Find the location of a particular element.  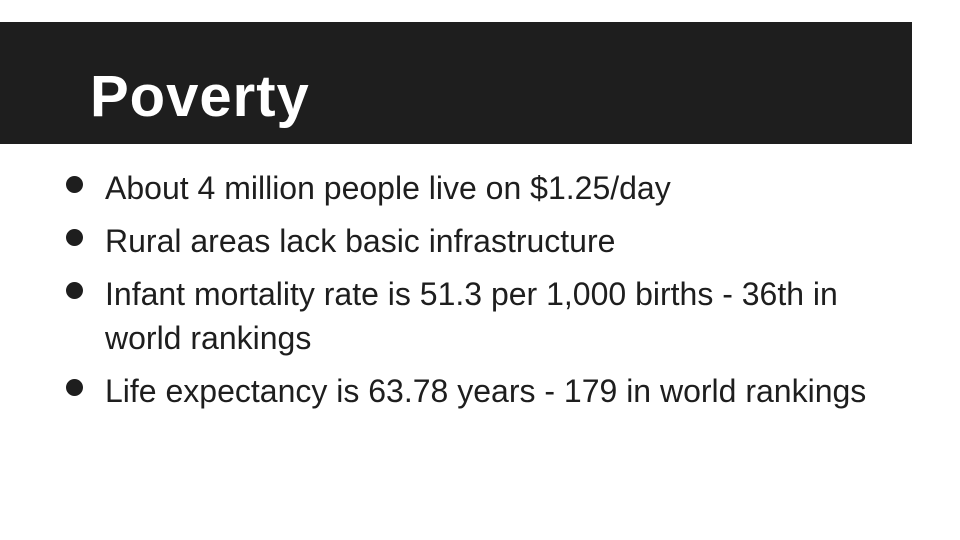

bullet-item: About 4 million people live on $1.25/day is located at coordinates (486, 188).